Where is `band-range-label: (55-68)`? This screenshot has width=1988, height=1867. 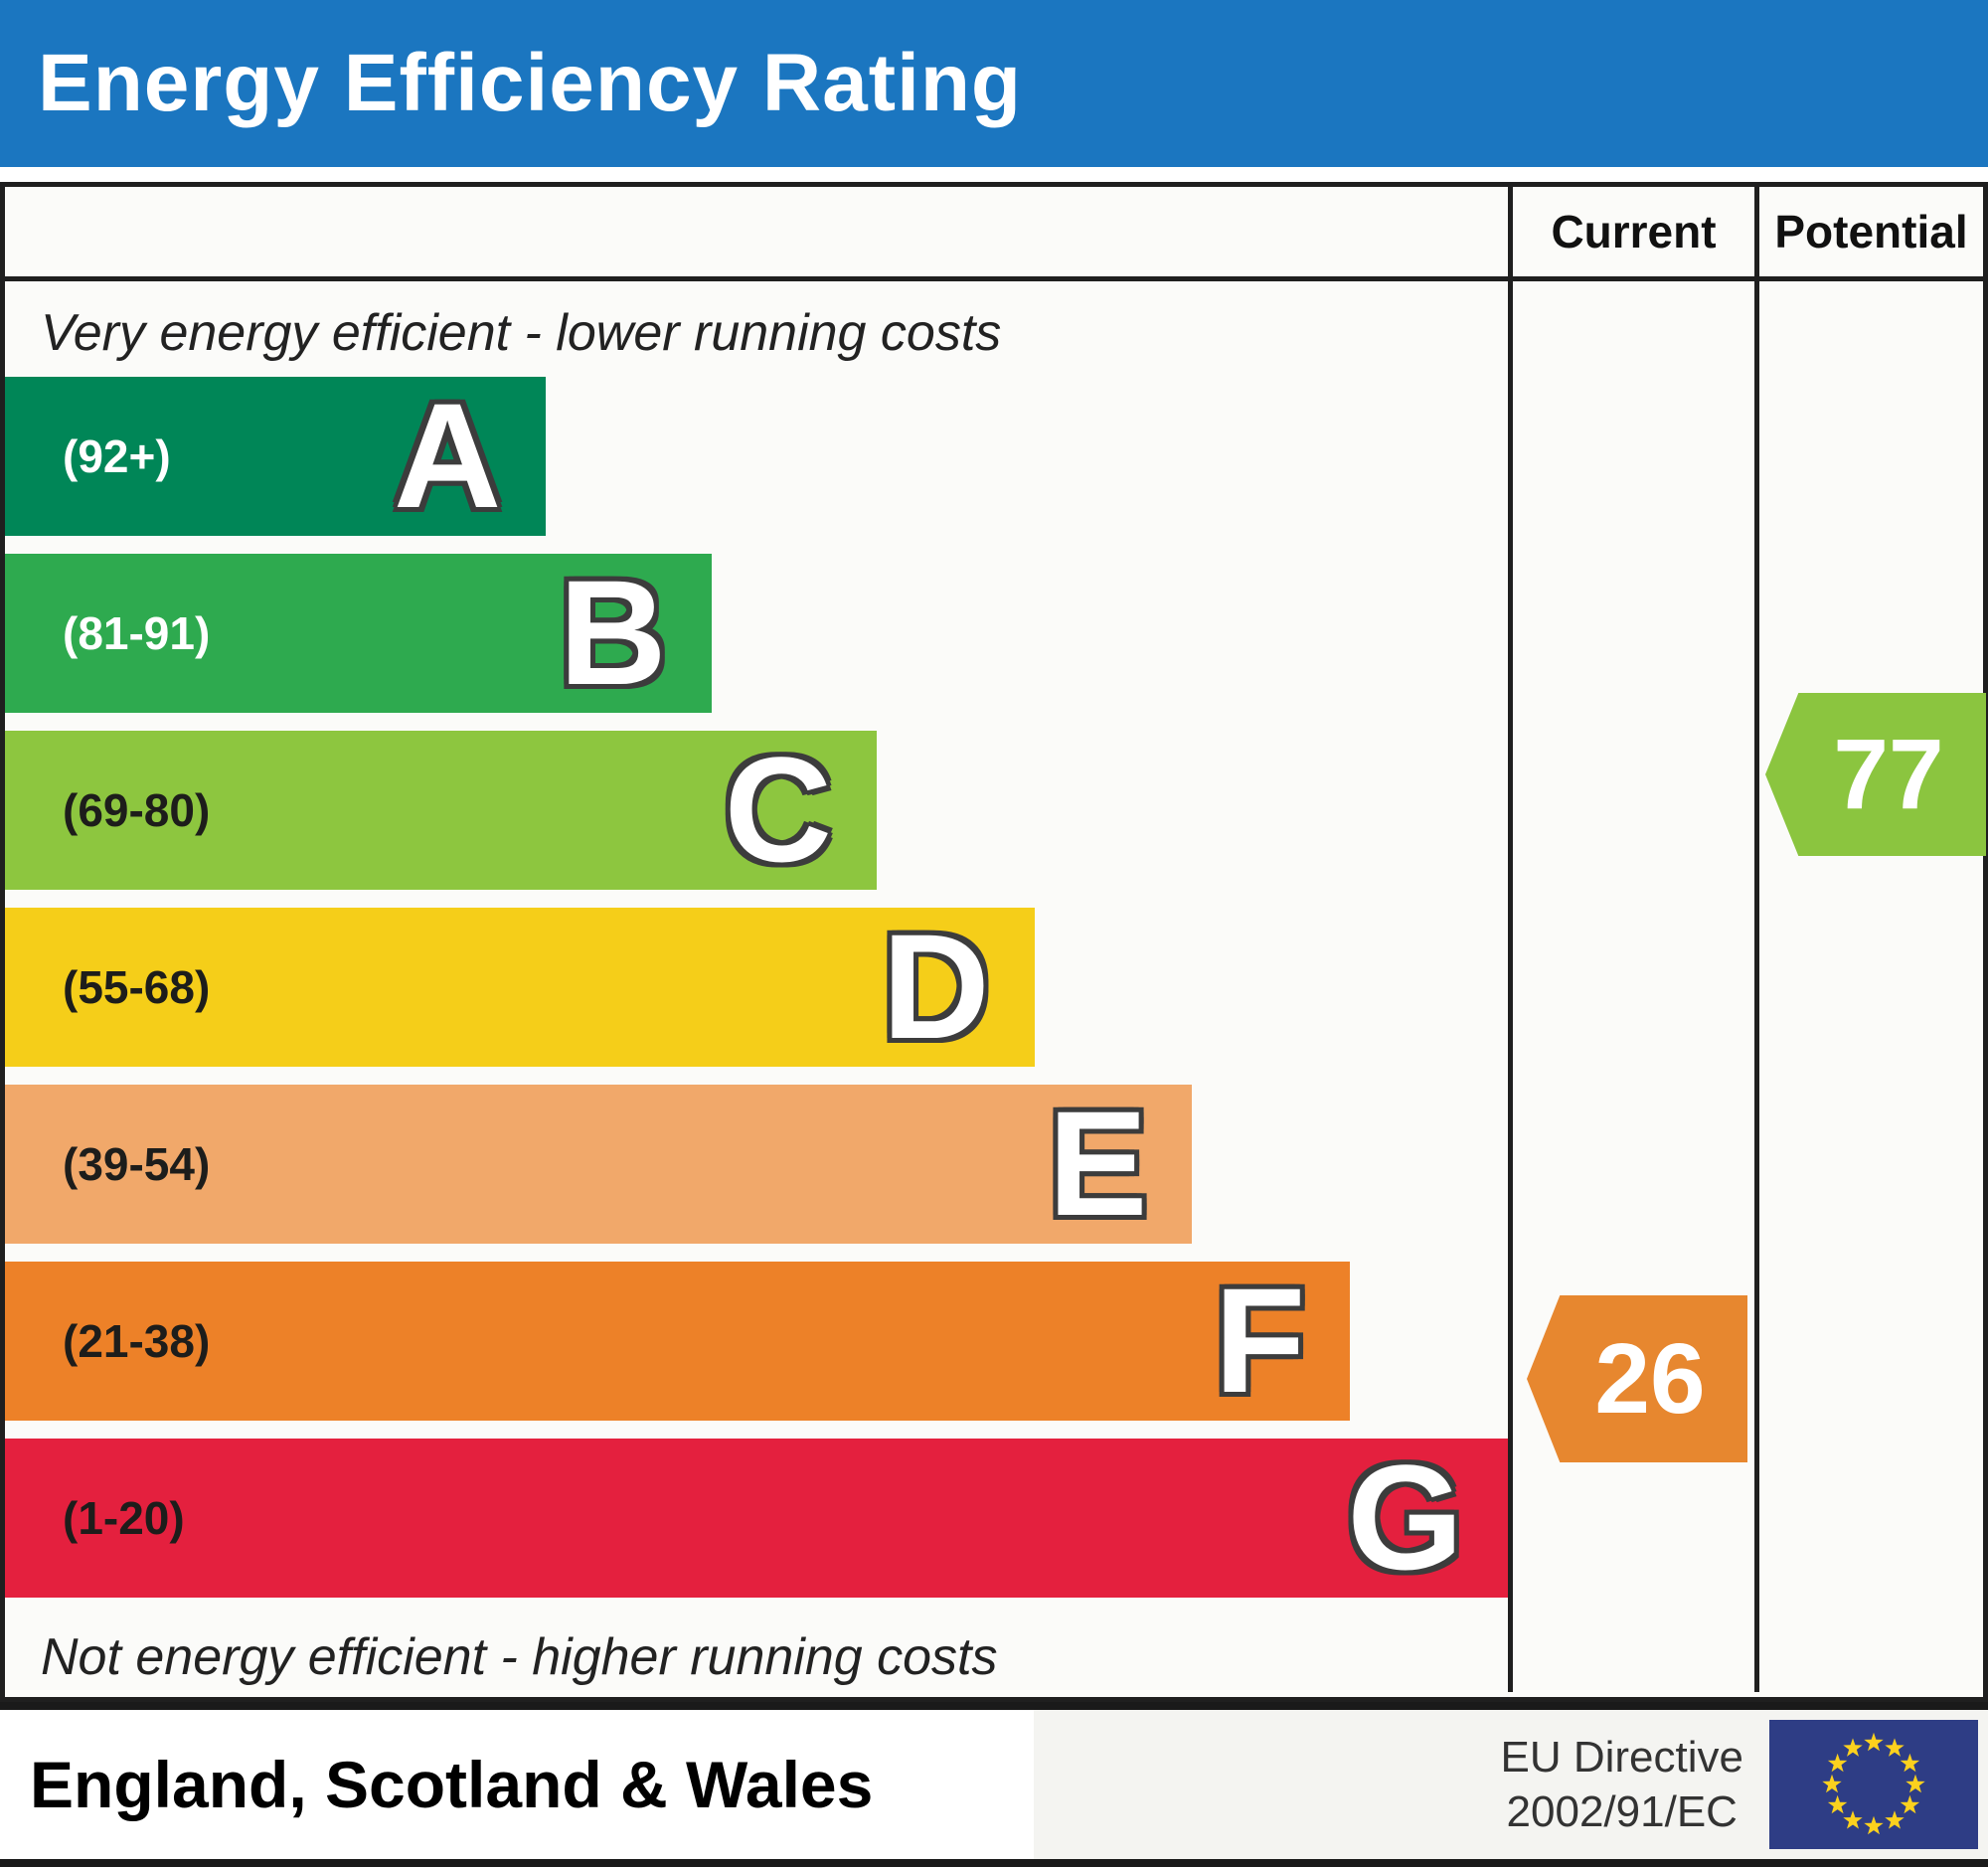
band-range-label: (55-68) is located at coordinates (137, 987).